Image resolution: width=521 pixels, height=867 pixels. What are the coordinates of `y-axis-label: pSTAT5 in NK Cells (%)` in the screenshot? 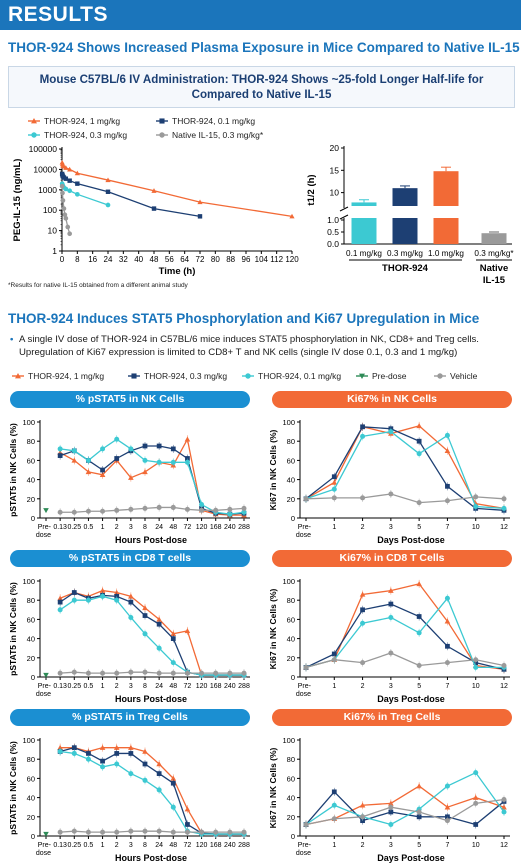 It's located at (13, 470).